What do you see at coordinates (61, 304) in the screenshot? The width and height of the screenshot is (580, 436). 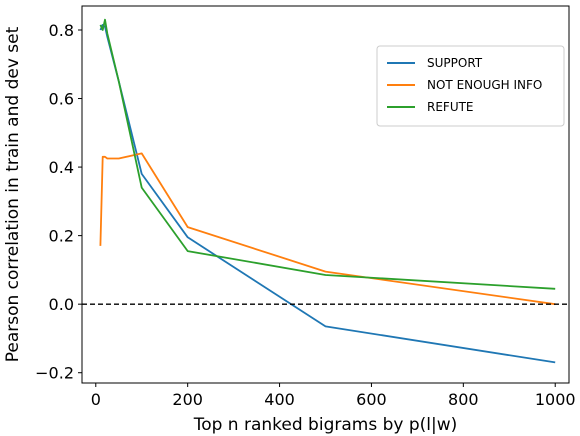 I see `y-tick-label: 0.0` at bounding box center [61, 304].